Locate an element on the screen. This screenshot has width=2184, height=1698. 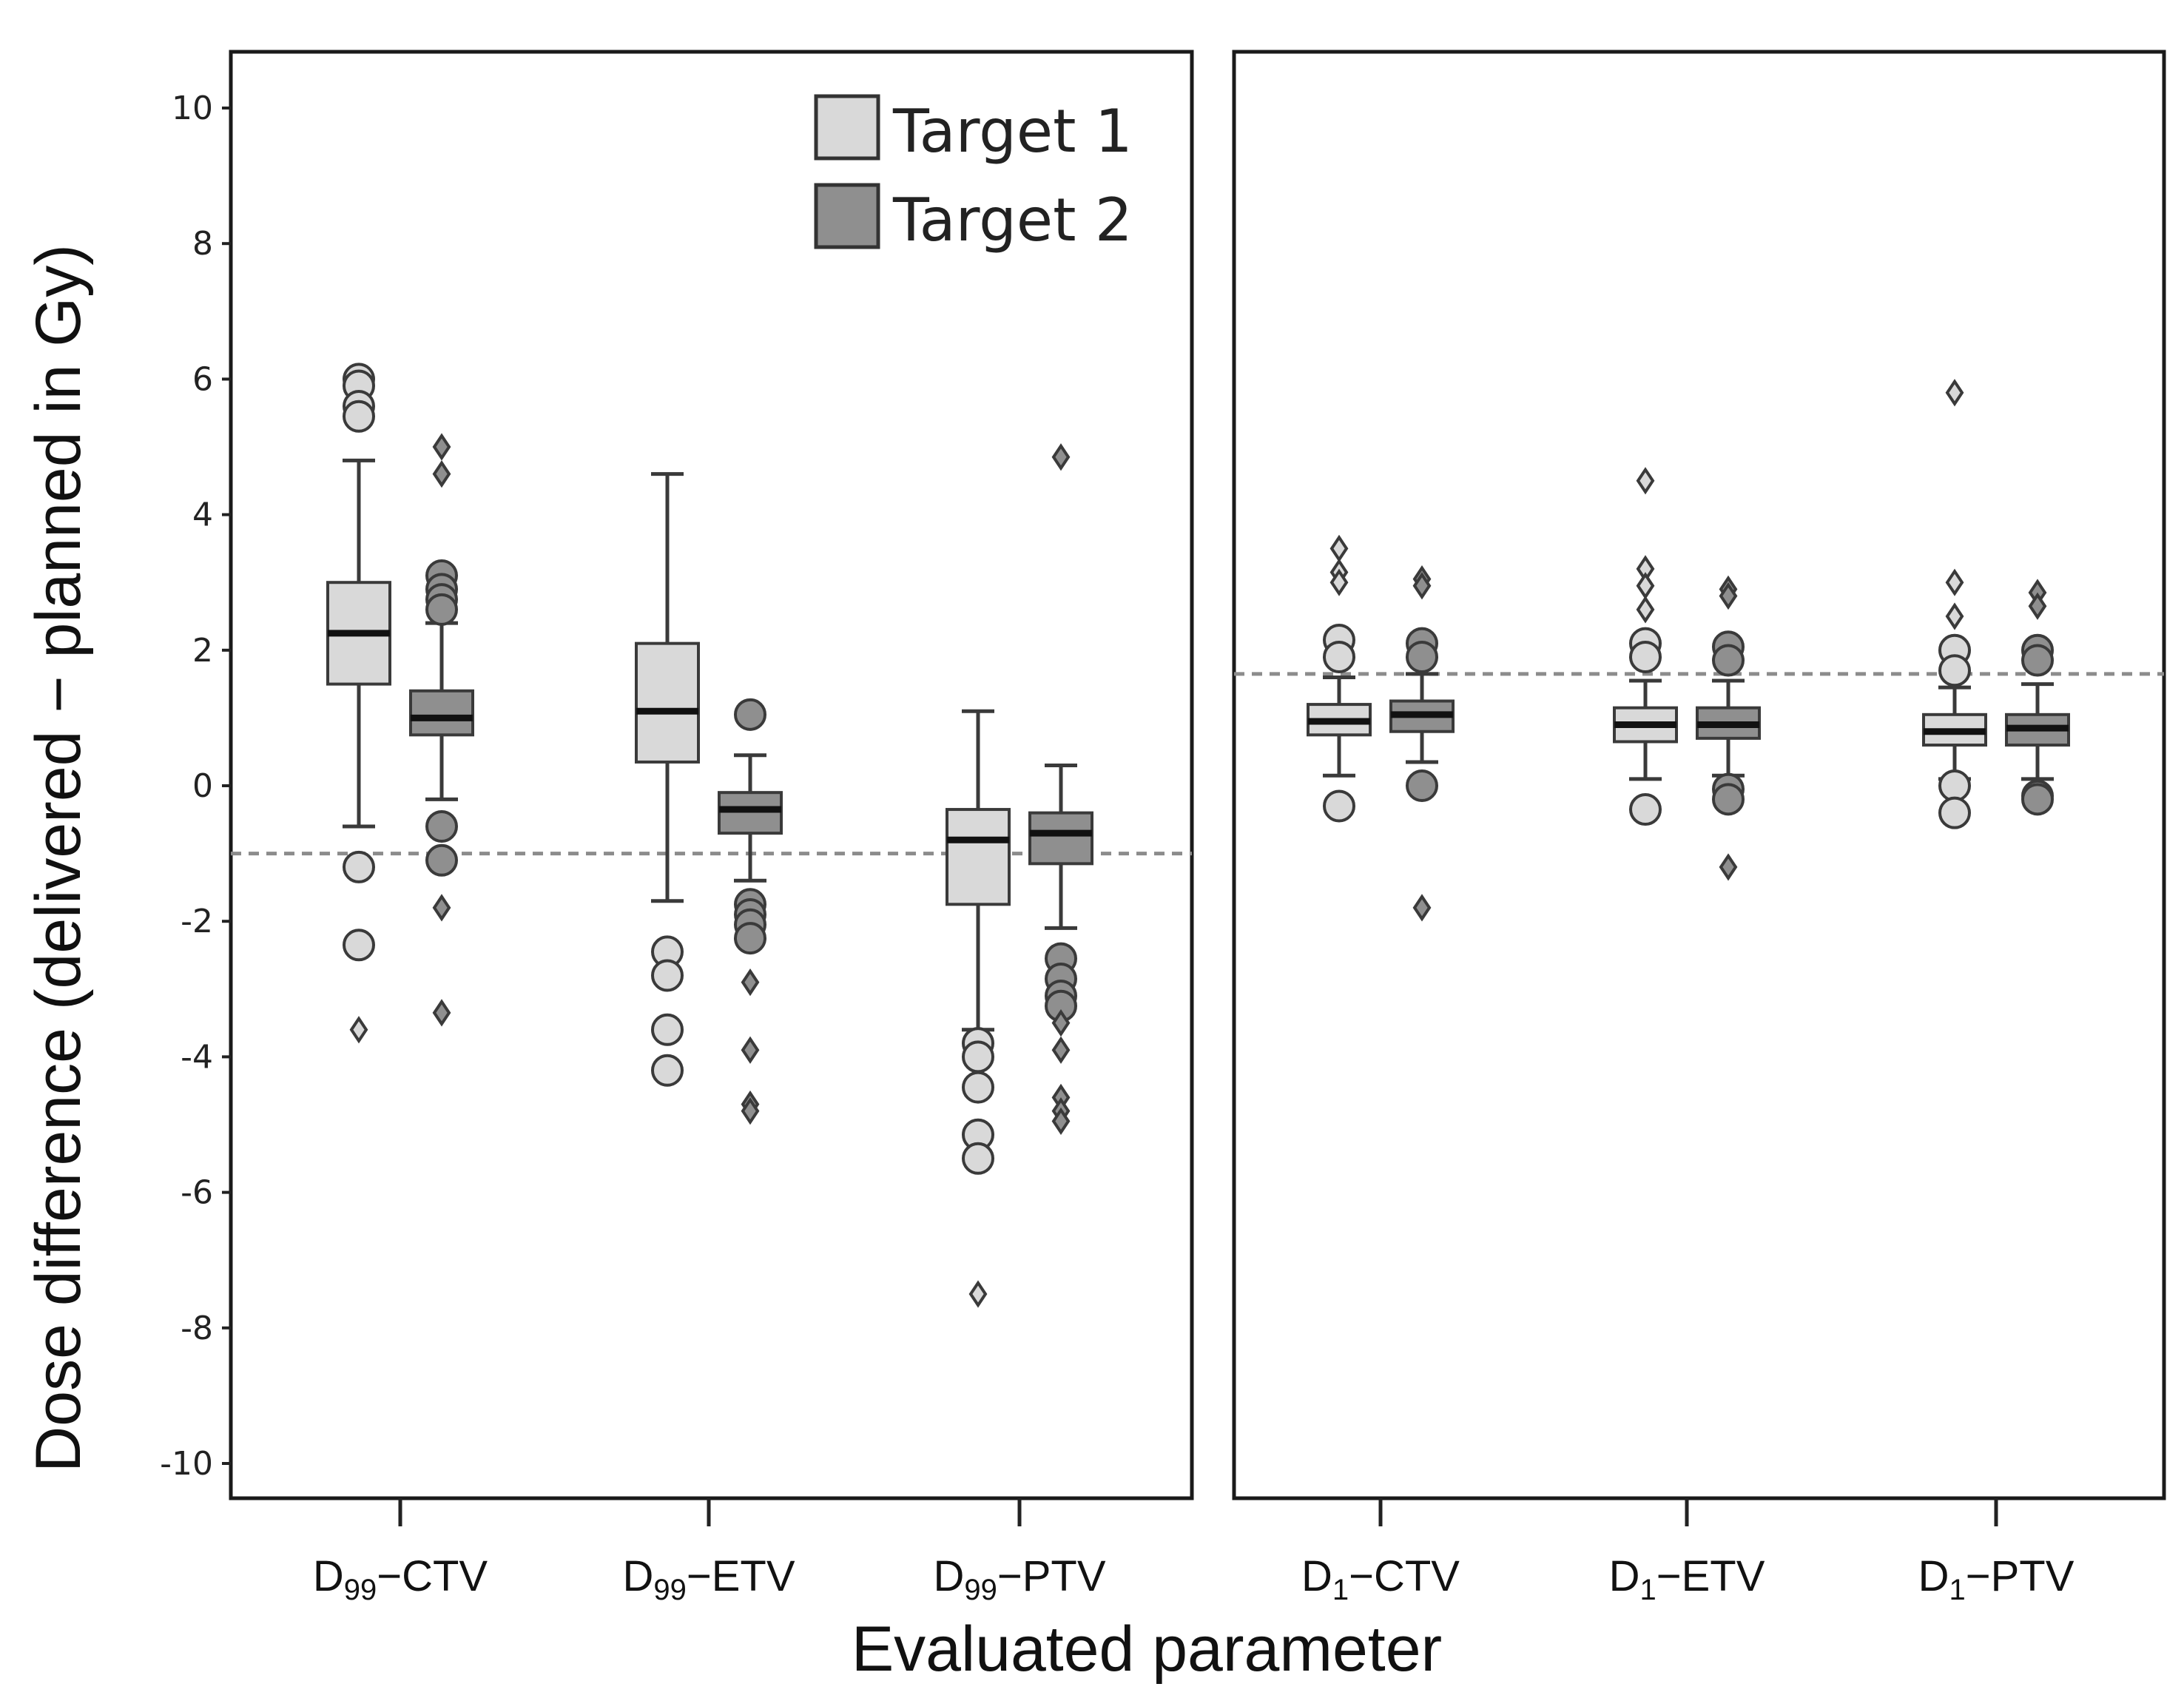
x-axis-title: Evaluated parameter is located at coordinates (1147, 1650).